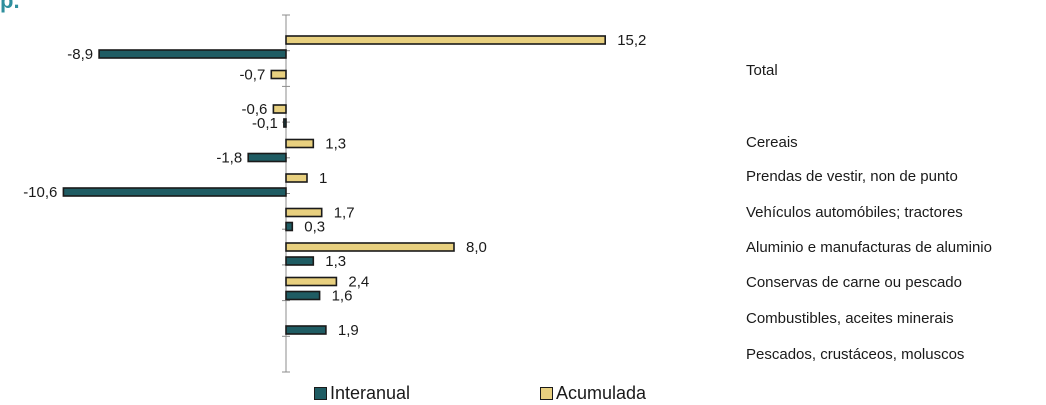  Describe the element at coordinates (335, 144) in the screenshot. I see `data-label-acumulada-3: 1,3` at that location.